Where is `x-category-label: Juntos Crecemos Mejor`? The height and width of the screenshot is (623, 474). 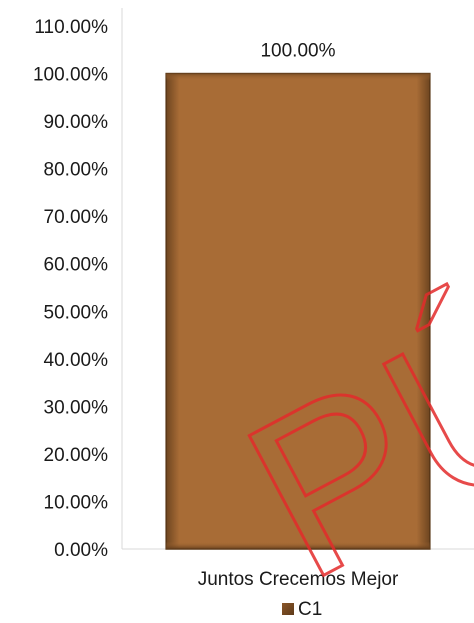
x-category-label: Juntos Crecemos Mejor is located at coordinates (298, 579).